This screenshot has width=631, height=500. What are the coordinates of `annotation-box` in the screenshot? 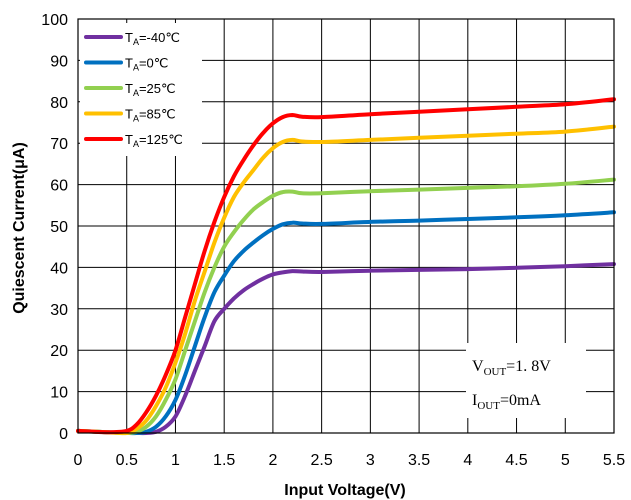 It's located at (526, 380).